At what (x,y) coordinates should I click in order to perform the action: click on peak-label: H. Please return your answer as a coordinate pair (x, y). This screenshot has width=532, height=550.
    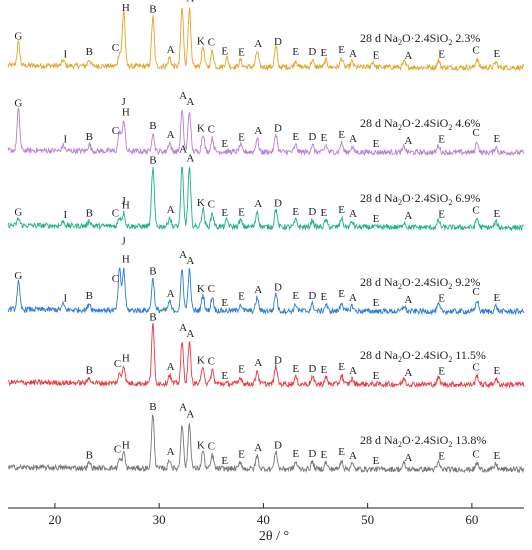
    Looking at the image, I should click on (126, 259).